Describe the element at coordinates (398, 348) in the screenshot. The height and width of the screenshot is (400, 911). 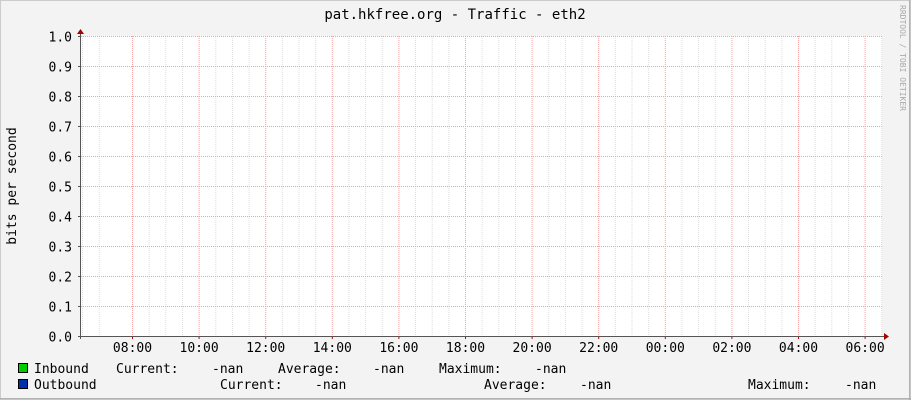
I see `x-tick-label: 16:00` at that location.